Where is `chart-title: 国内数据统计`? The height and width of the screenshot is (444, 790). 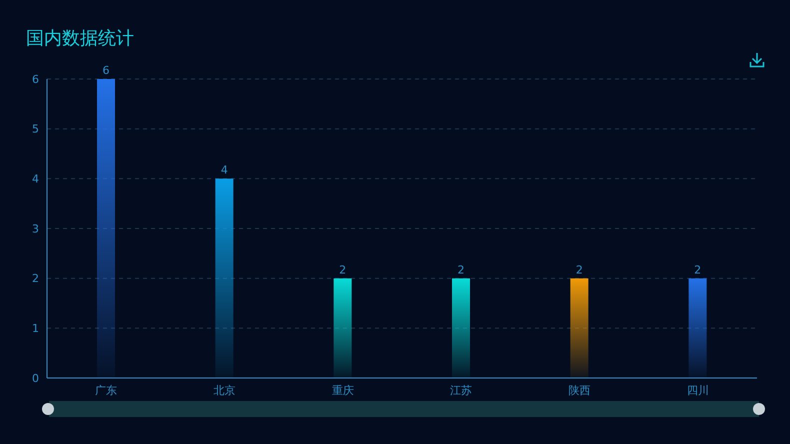
chart-title: 国内数据统计 is located at coordinates (80, 38).